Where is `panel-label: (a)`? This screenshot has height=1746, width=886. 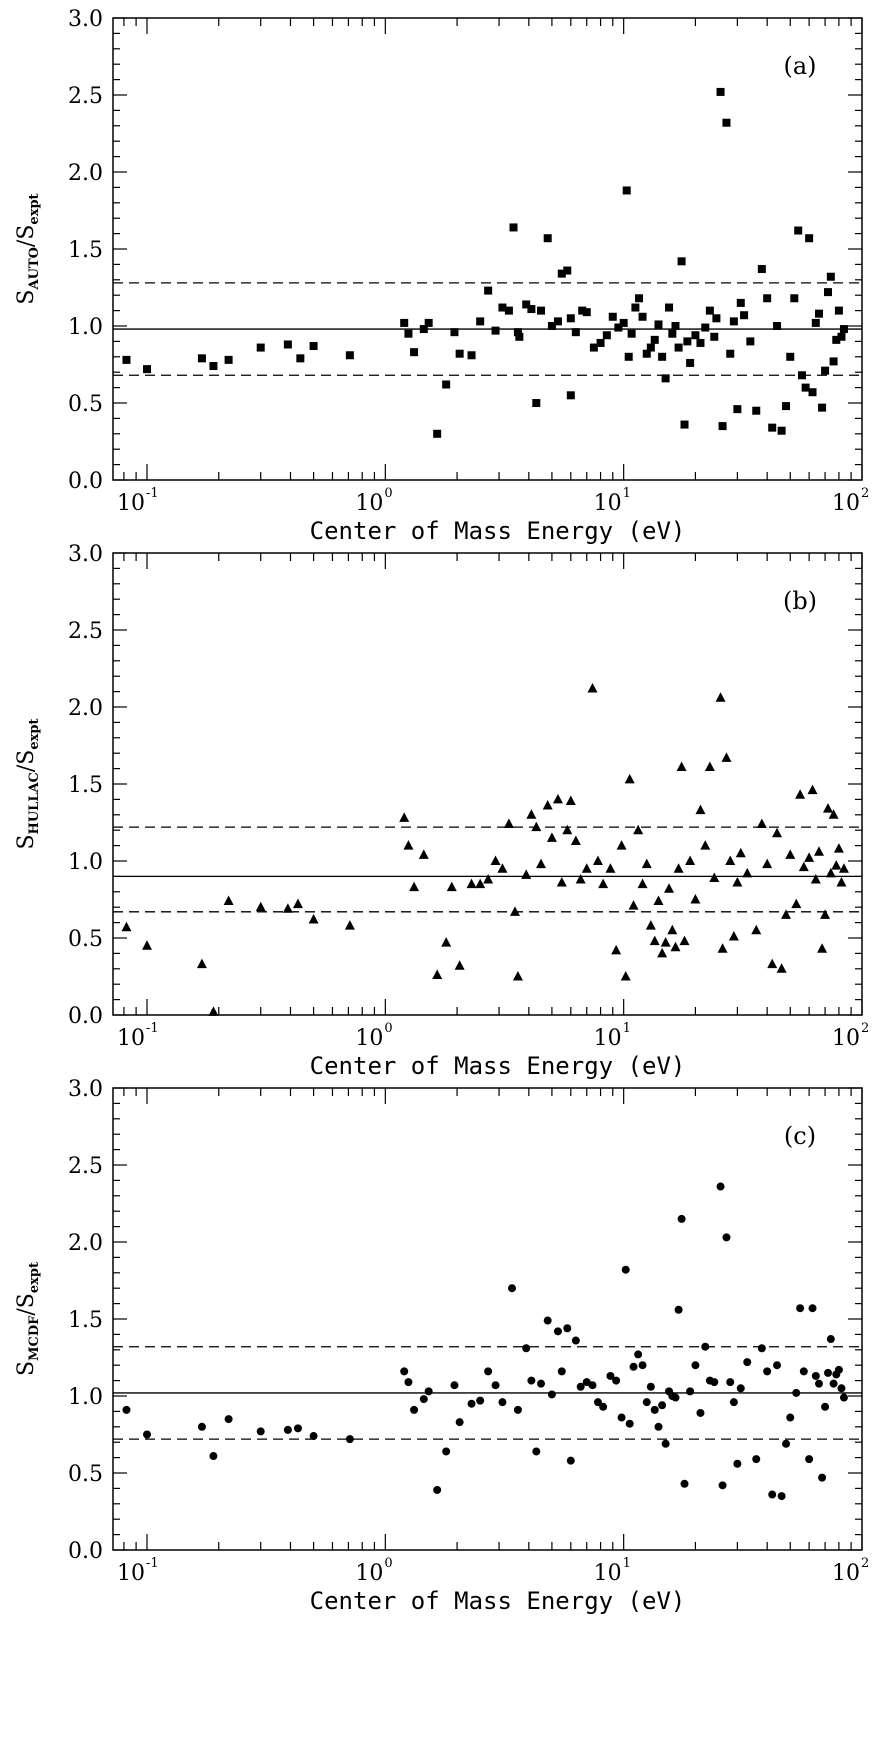 panel-label: (a) is located at coordinates (799, 66).